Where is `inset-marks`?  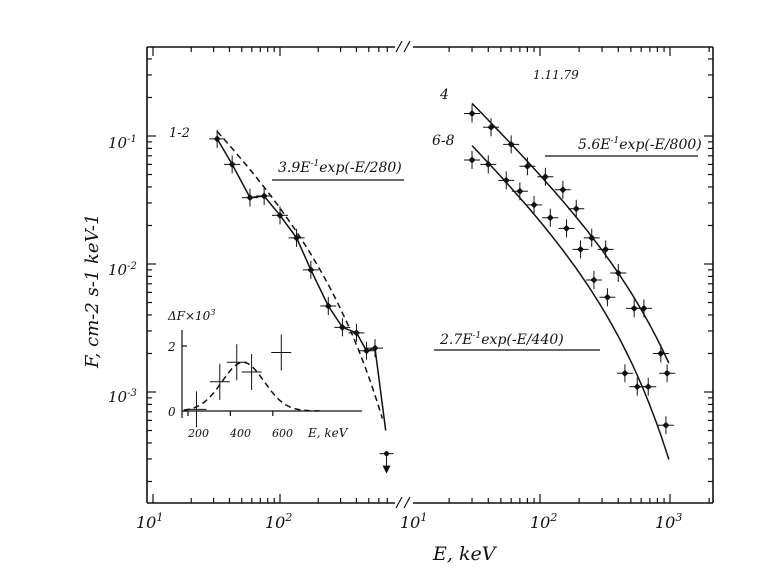
inset-marks is located at coordinates (271, 379).